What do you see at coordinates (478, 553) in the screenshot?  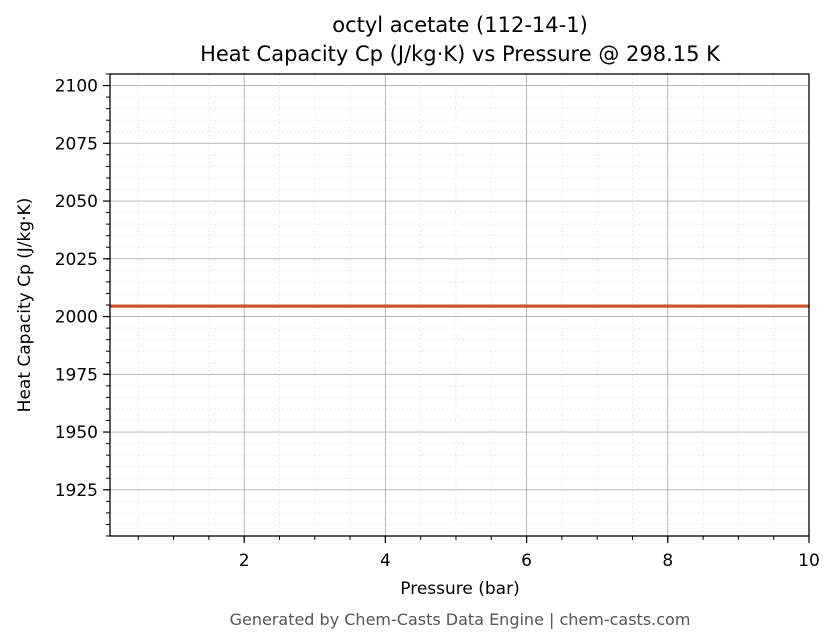 I see `x-axis-ticks: 2 4 6 8 10` at bounding box center [478, 553].